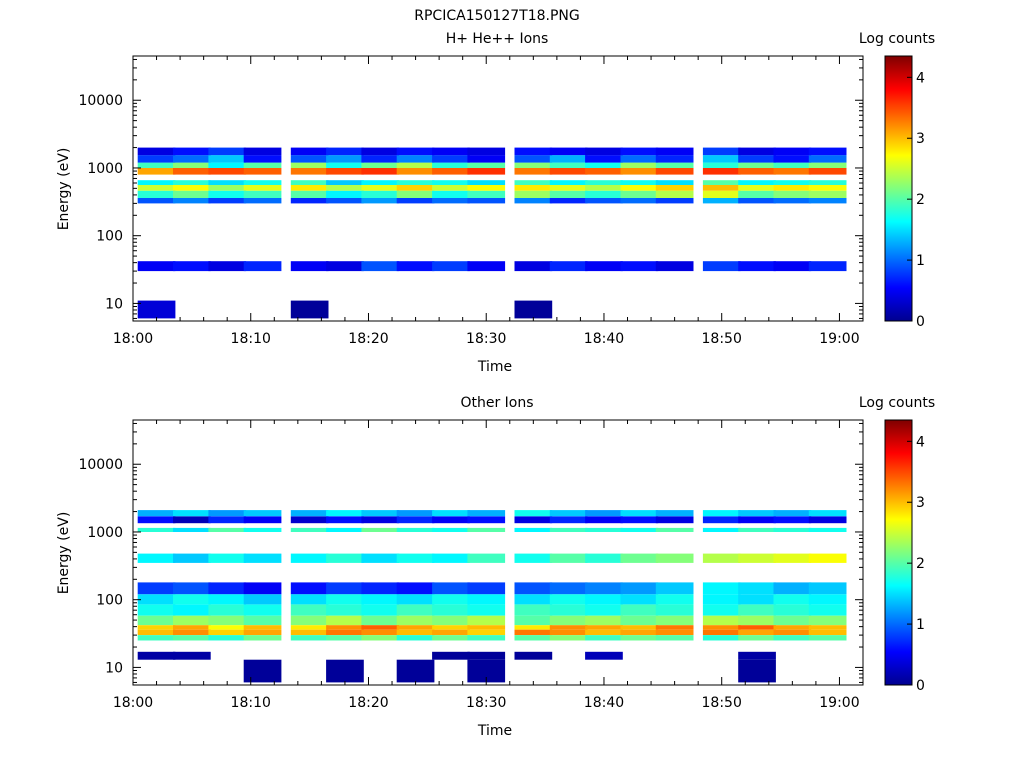  What do you see at coordinates (109, 601) in the screenshot?
I see `y-tick-label: 100` at bounding box center [109, 601].